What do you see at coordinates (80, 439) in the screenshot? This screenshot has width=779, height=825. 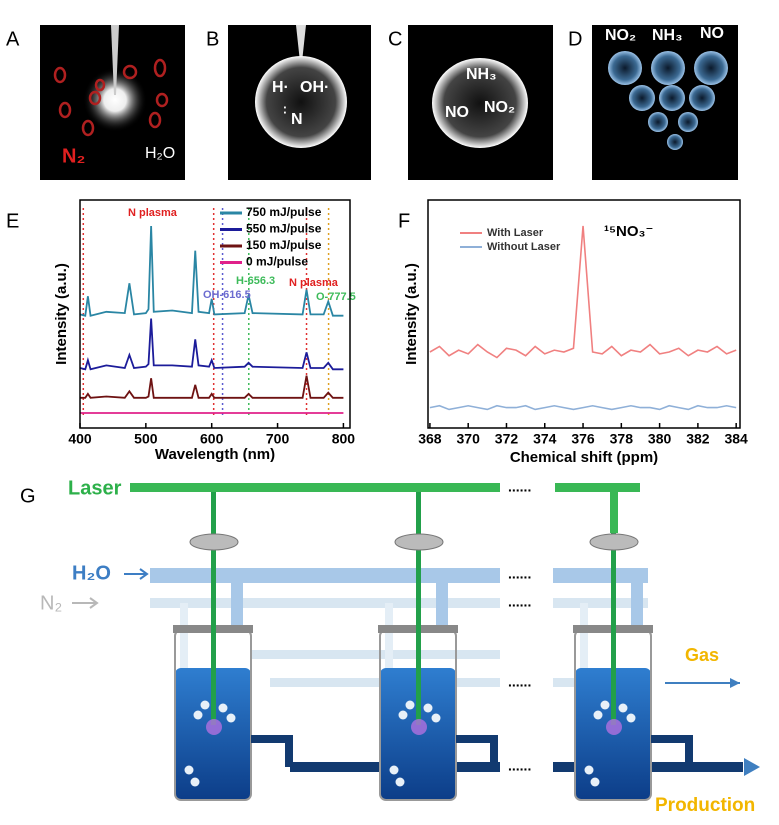 I see `x-tick-label: 400` at bounding box center [80, 439].